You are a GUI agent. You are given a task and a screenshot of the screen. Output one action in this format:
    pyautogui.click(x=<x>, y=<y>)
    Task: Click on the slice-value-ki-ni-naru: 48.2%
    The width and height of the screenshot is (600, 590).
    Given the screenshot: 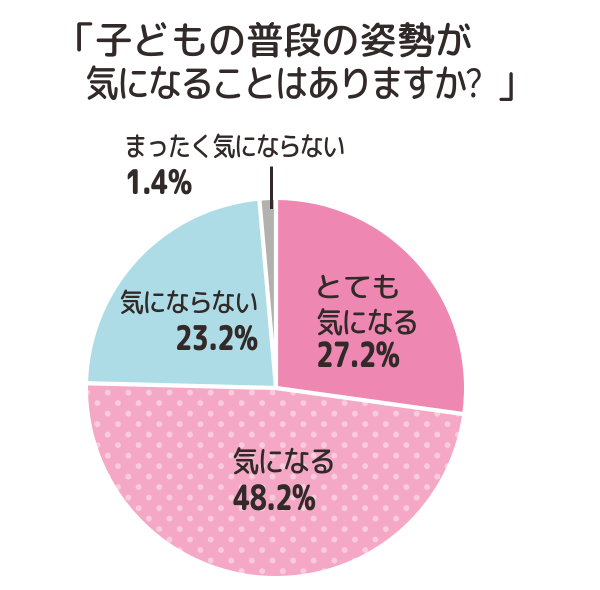 What is the action you would take?
    pyautogui.click(x=274, y=497)
    